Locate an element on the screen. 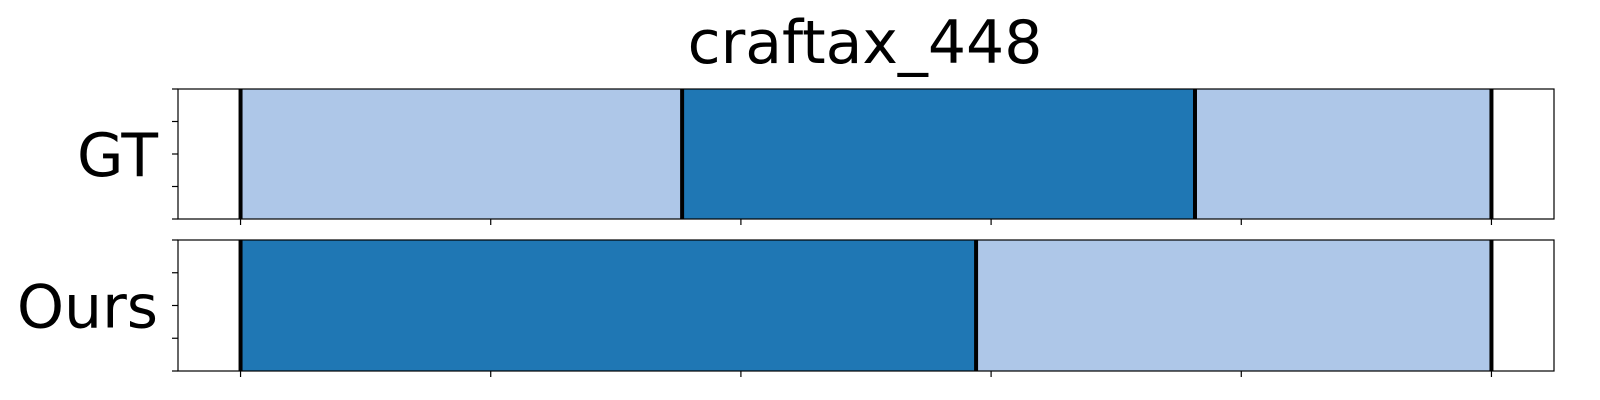 The width and height of the screenshot is (1600, 400). chart-title: craftax_448 is located at coordinates (865, 43).